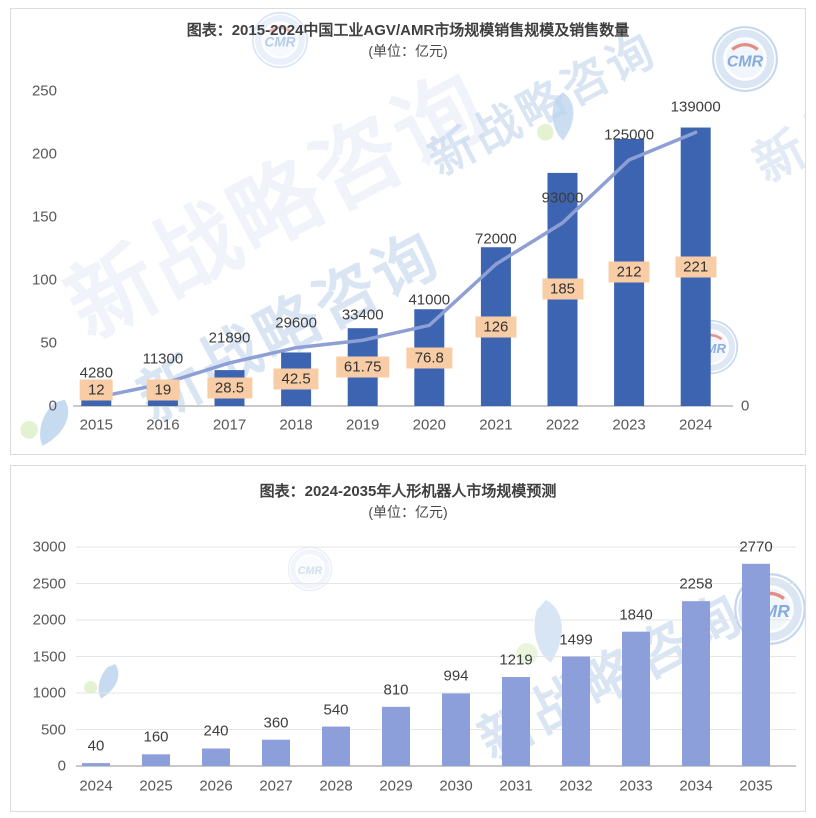 This screenshot has height=818, width=816. Describe the element at coordinates (756, 547) in the screenshot. I see `bar-value-label: 2770` at that location.